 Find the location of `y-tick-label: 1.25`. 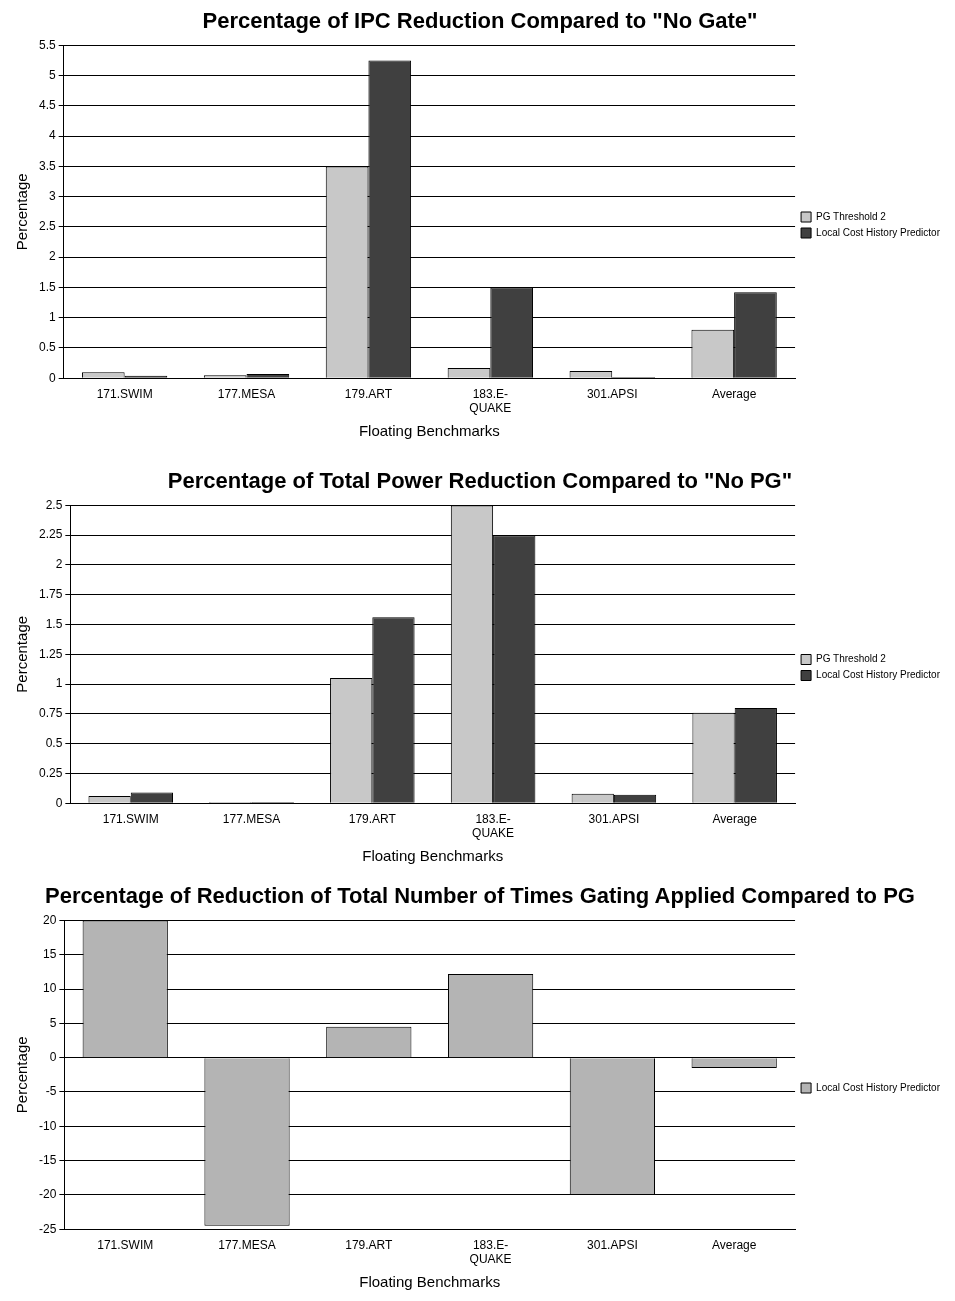

y-tick-label: 1.25 is located at coordinates (51, 653).